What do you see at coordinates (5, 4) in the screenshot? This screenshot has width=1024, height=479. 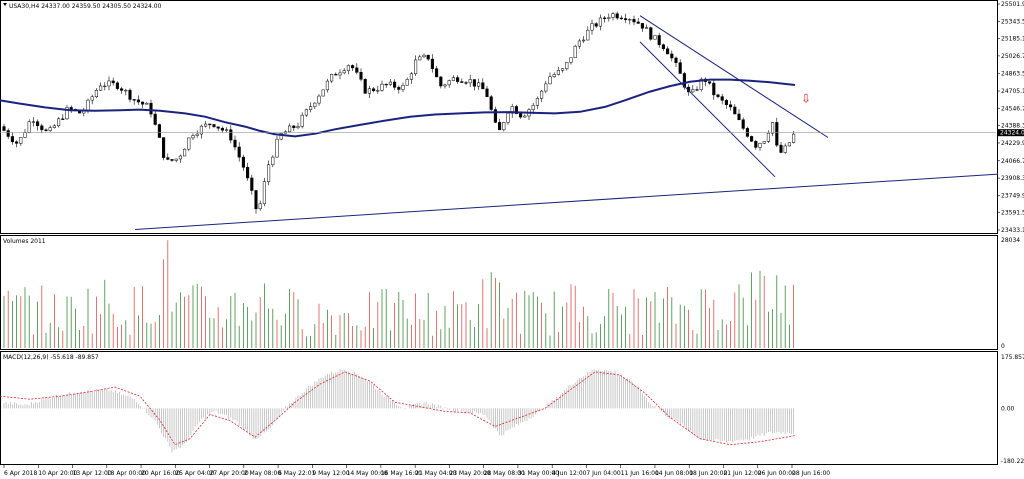 I see `dropdown-triangle-icon` at bounding box center [5, 4].